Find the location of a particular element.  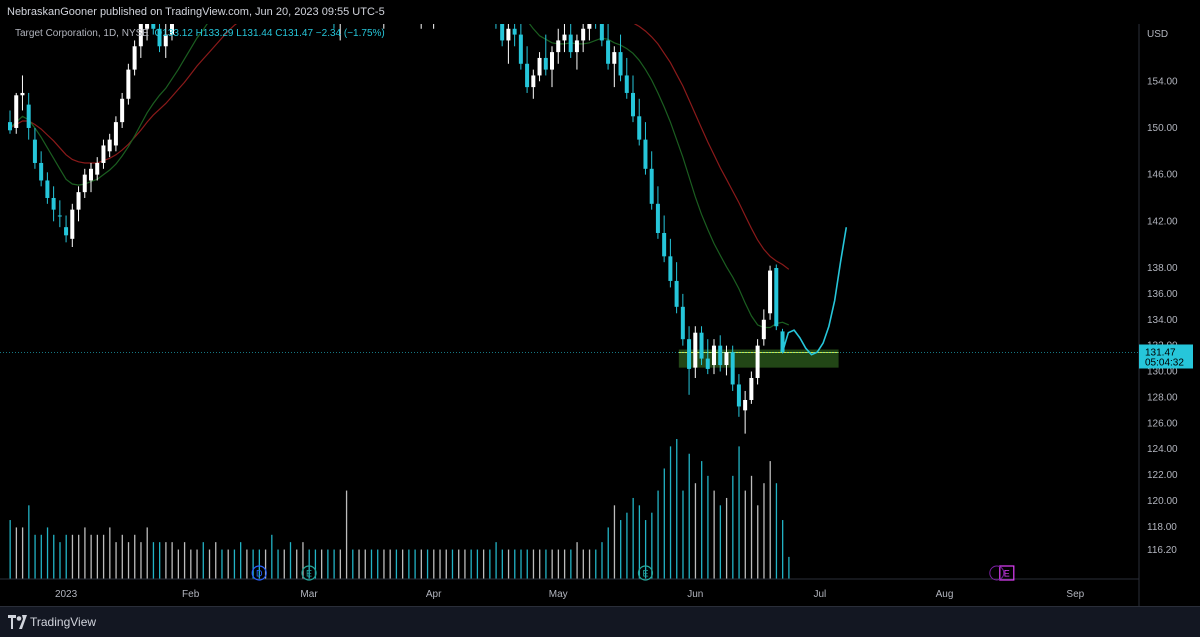

time-tick-4: May is located at coordinates (558, 594).